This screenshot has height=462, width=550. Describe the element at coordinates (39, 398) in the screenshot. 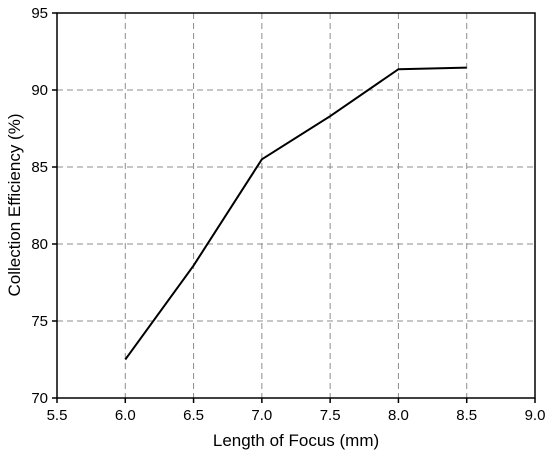

I see `y-tick-label: 70` at that location.